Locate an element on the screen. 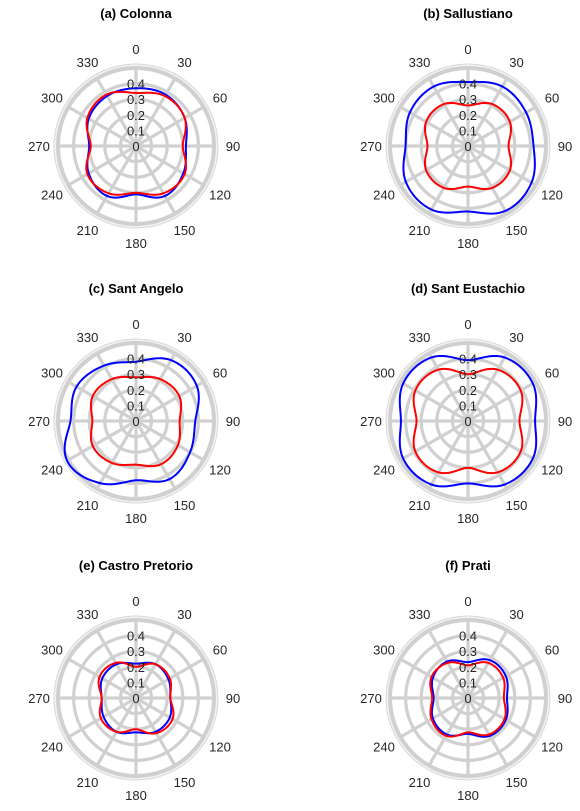 Image resolution: width=580 pixels, height=811 pixels. outer-boundary is located at coordinates (468, 698).